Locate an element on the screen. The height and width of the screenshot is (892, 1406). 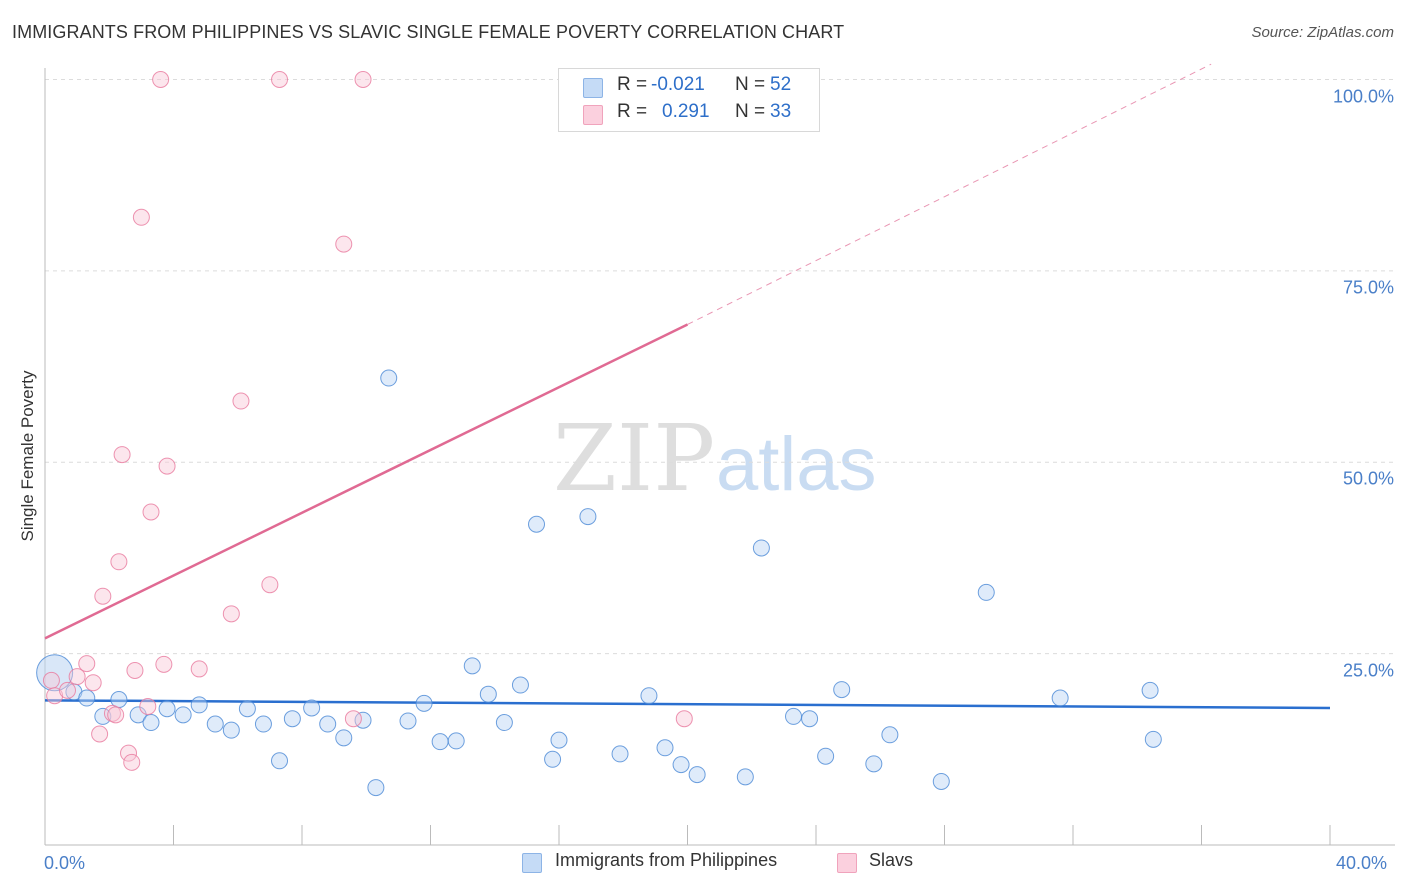
watermark-atlas: atlas is located at coordinates (796, 464).